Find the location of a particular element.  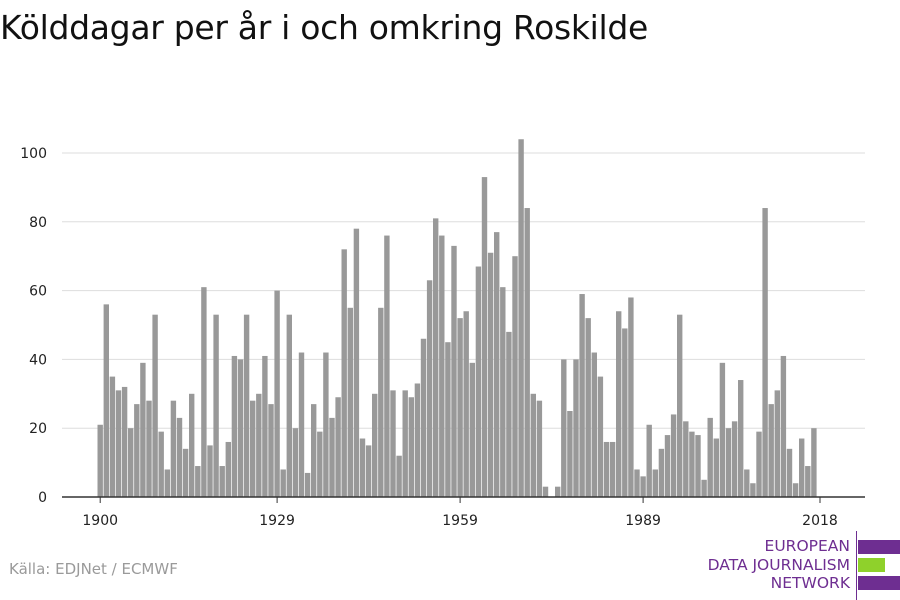

bar-2014 is located at coordinates (795, 490).